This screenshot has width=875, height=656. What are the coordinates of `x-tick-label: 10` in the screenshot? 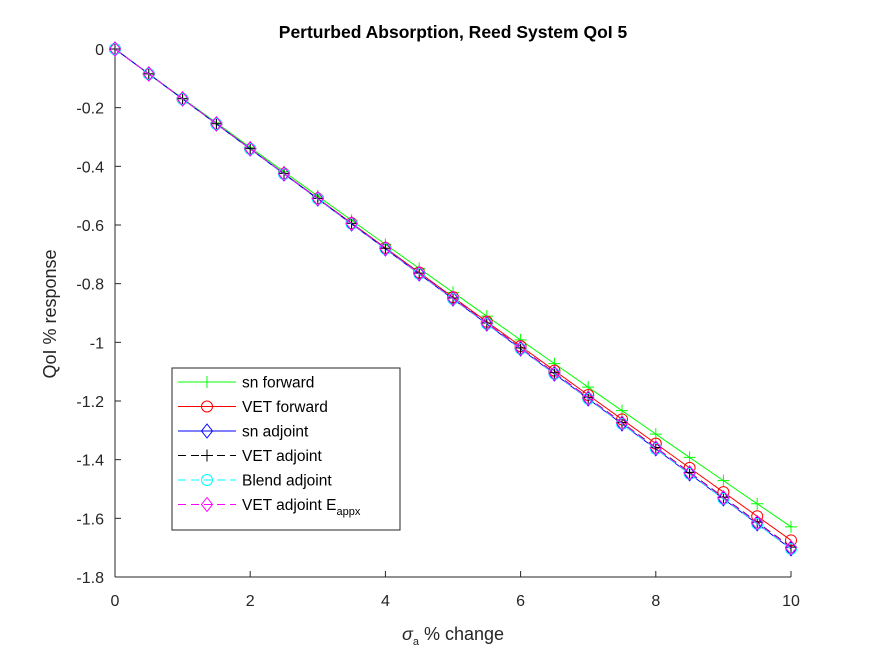 It's located at (791, 601).